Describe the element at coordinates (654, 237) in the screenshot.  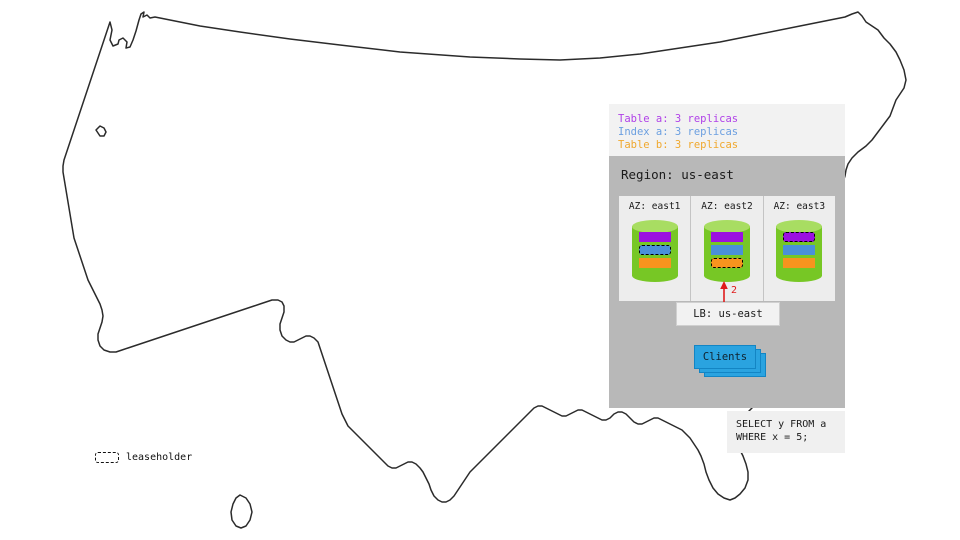
I see `replica-table-a-east1` at that location.